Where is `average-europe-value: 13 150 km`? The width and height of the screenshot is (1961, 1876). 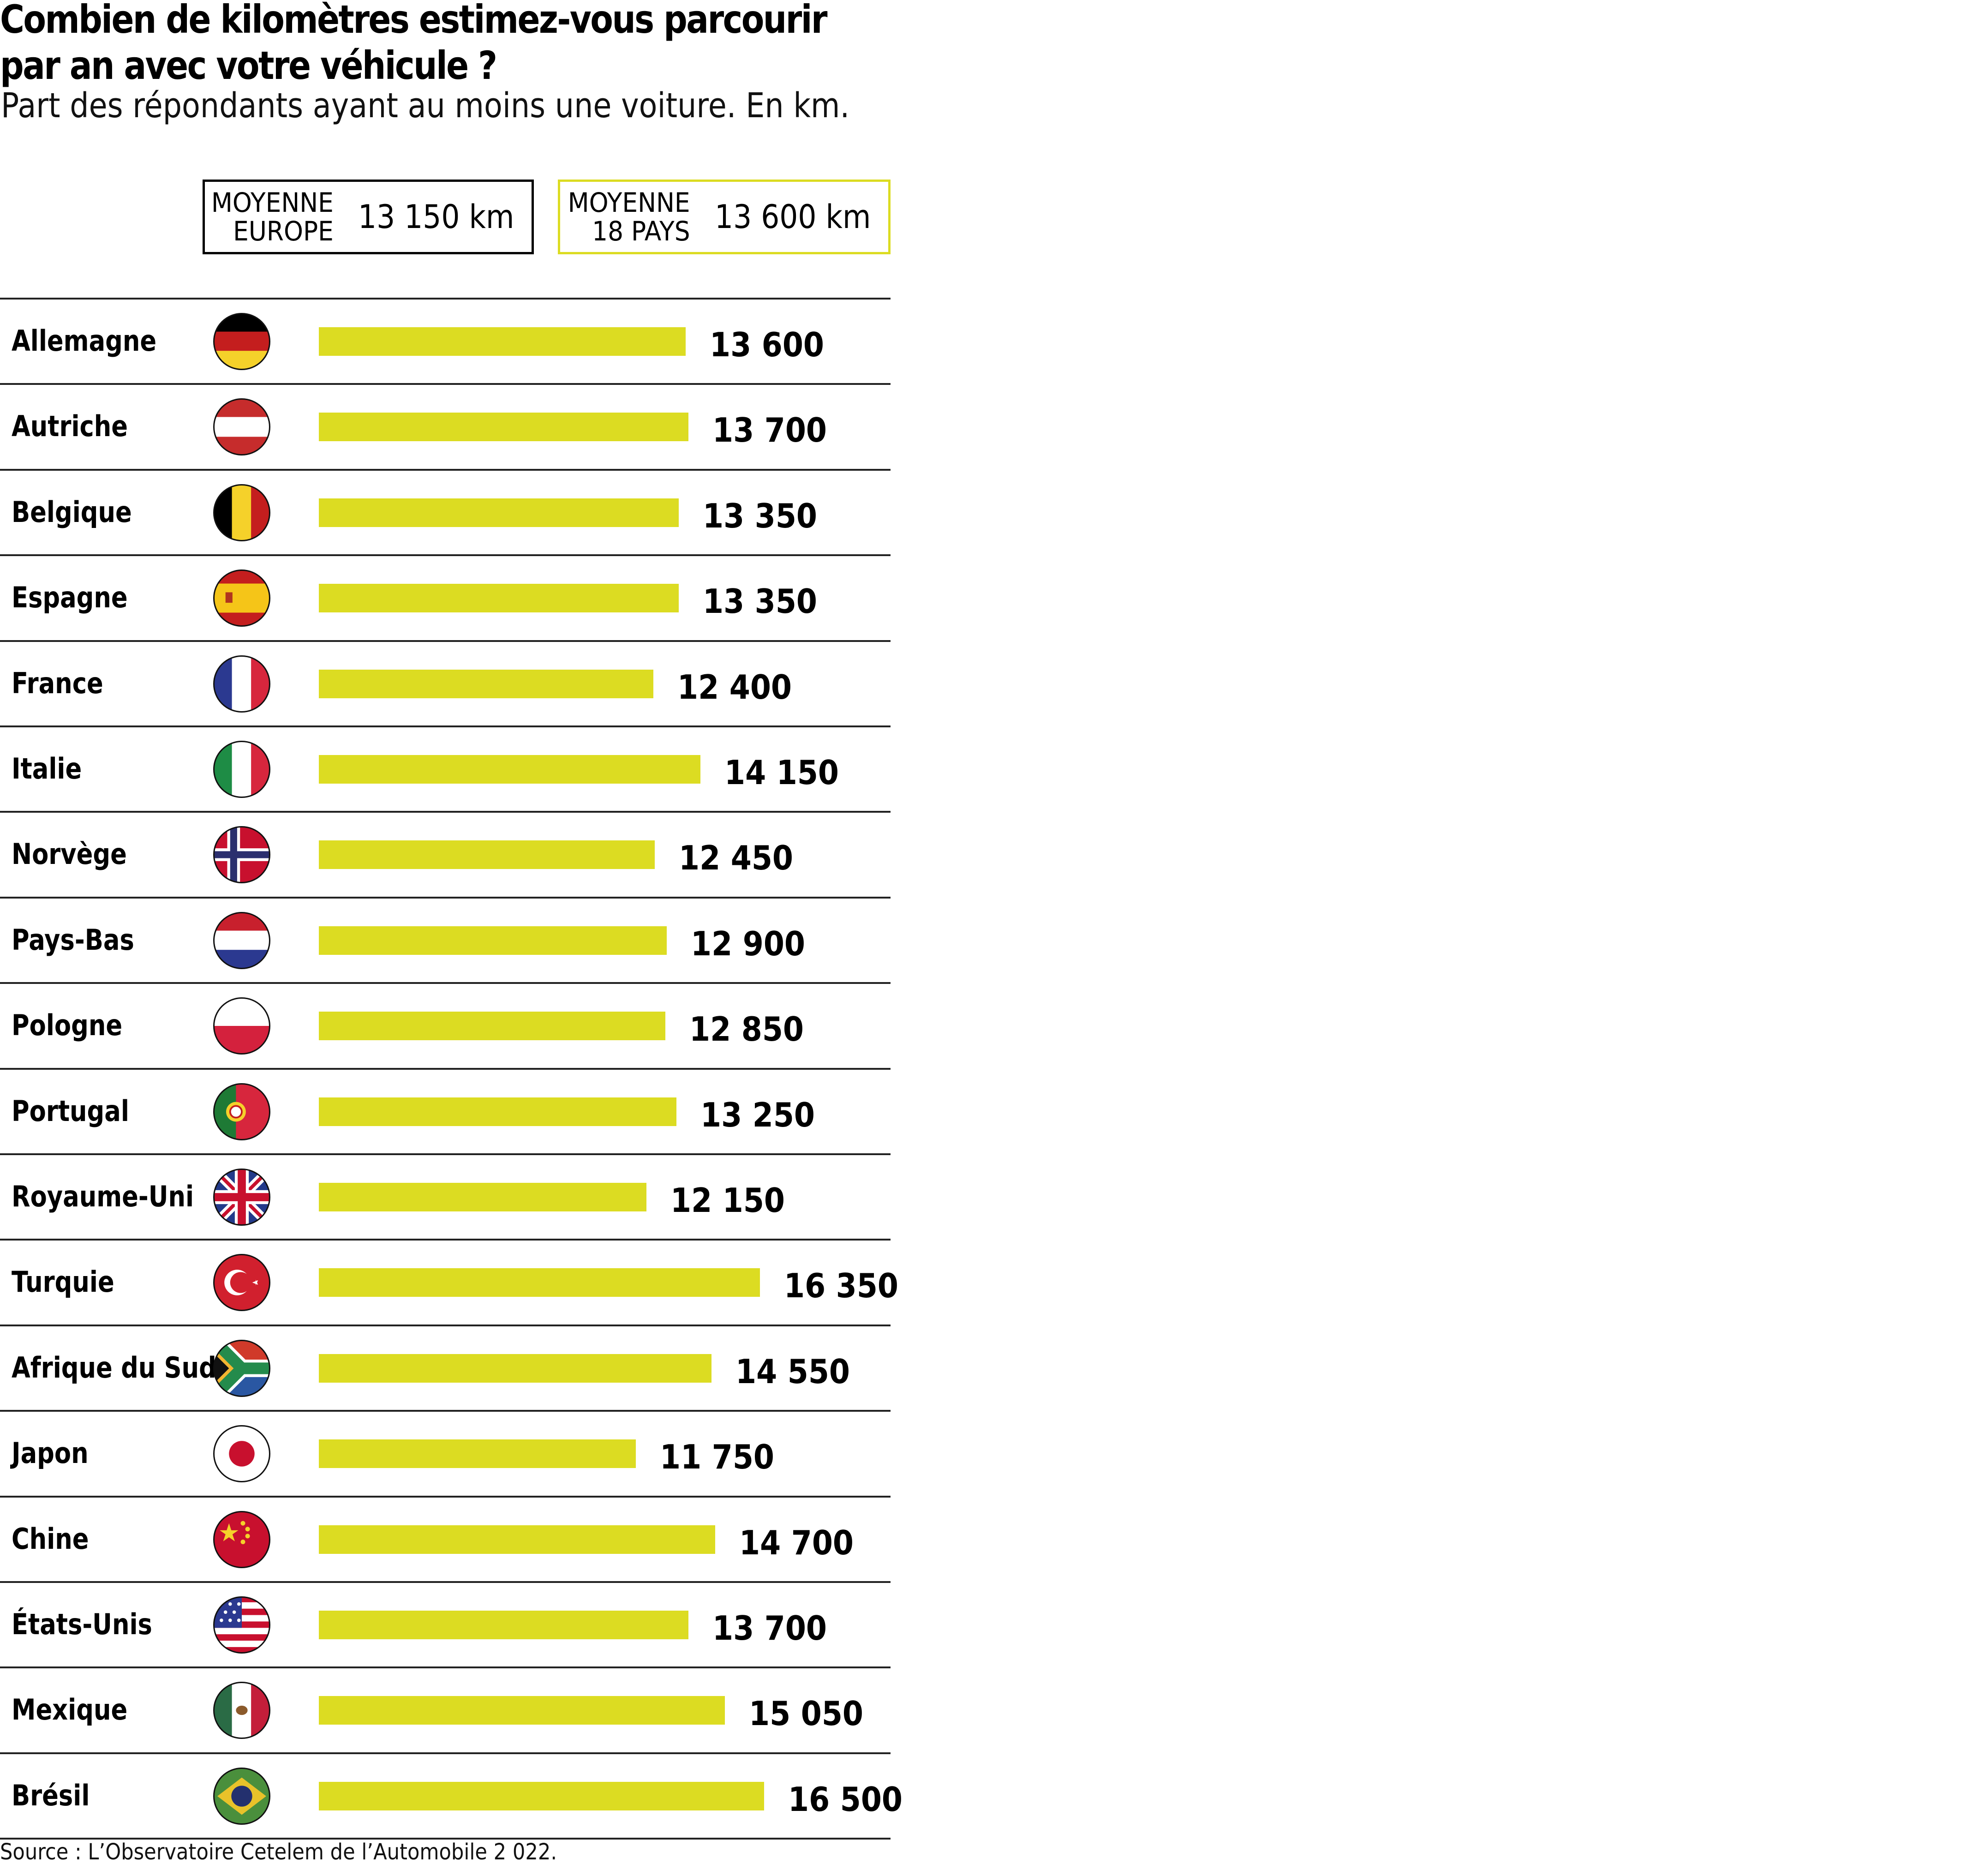
average-europe-value: 13 150 km is located at coordinates (436, 217).